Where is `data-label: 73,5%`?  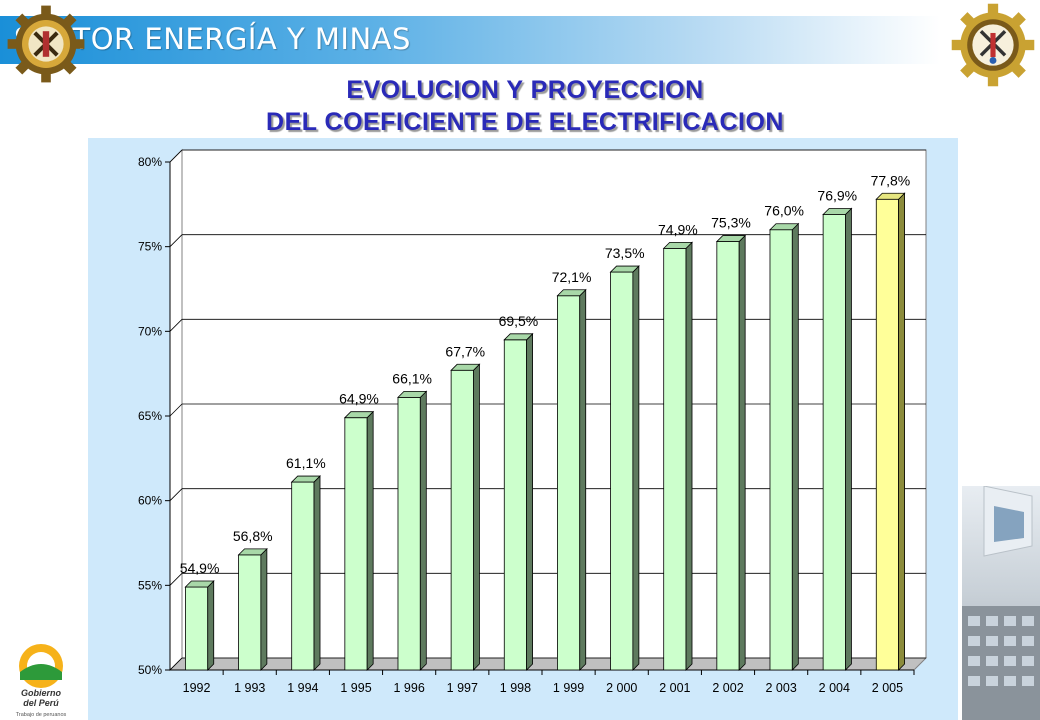 data-label: 73,5% is located at coordinates (625, 253).